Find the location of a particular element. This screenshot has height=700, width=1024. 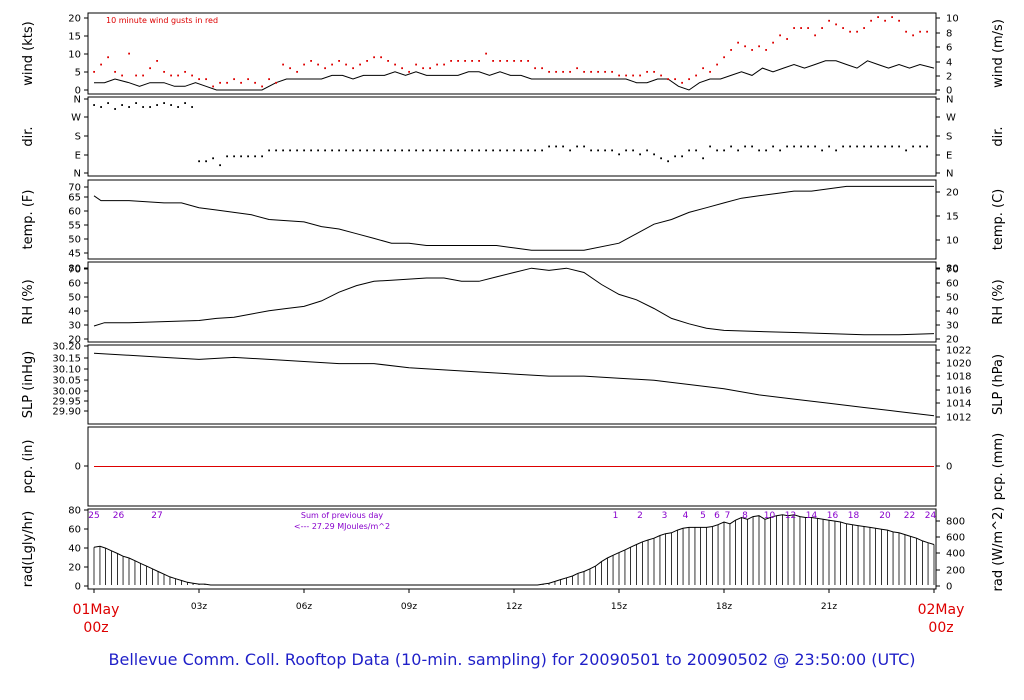

rad-hour-label: 6 is located at coordinates (717, 516).